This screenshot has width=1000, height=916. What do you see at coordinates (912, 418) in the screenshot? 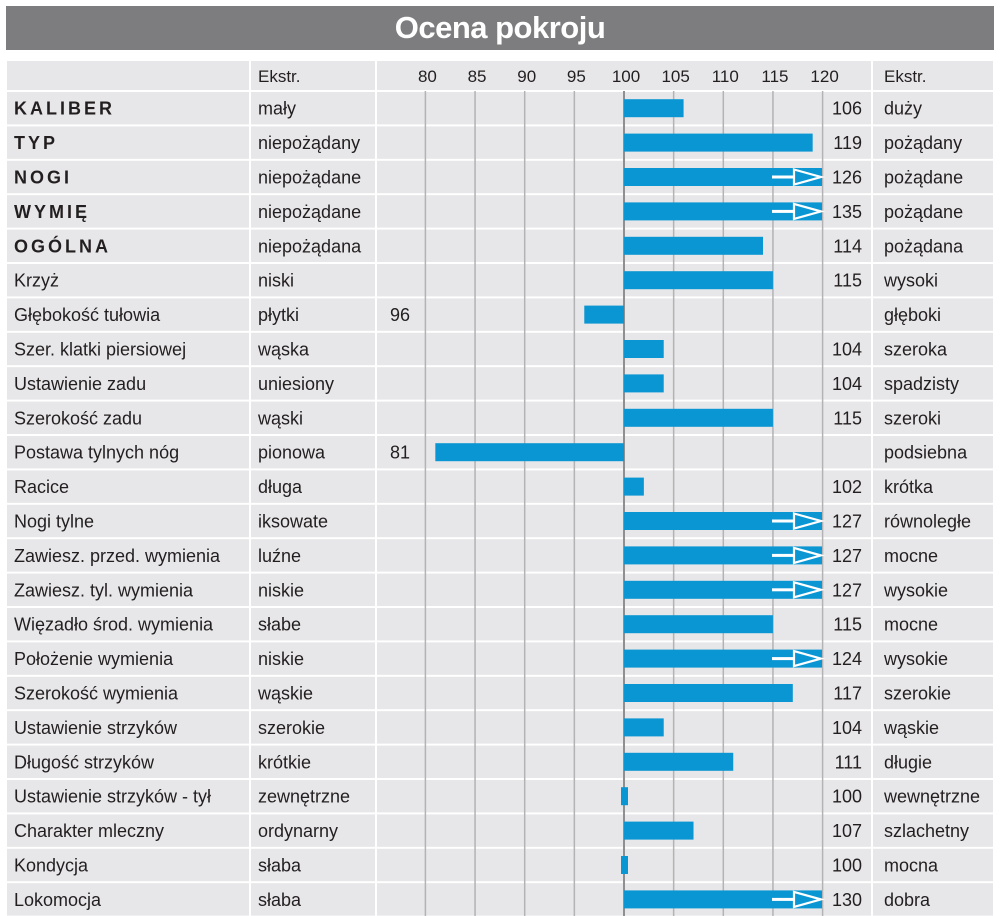
I see `high-extreme-label: szeroki` at bounding box center [912, 418].